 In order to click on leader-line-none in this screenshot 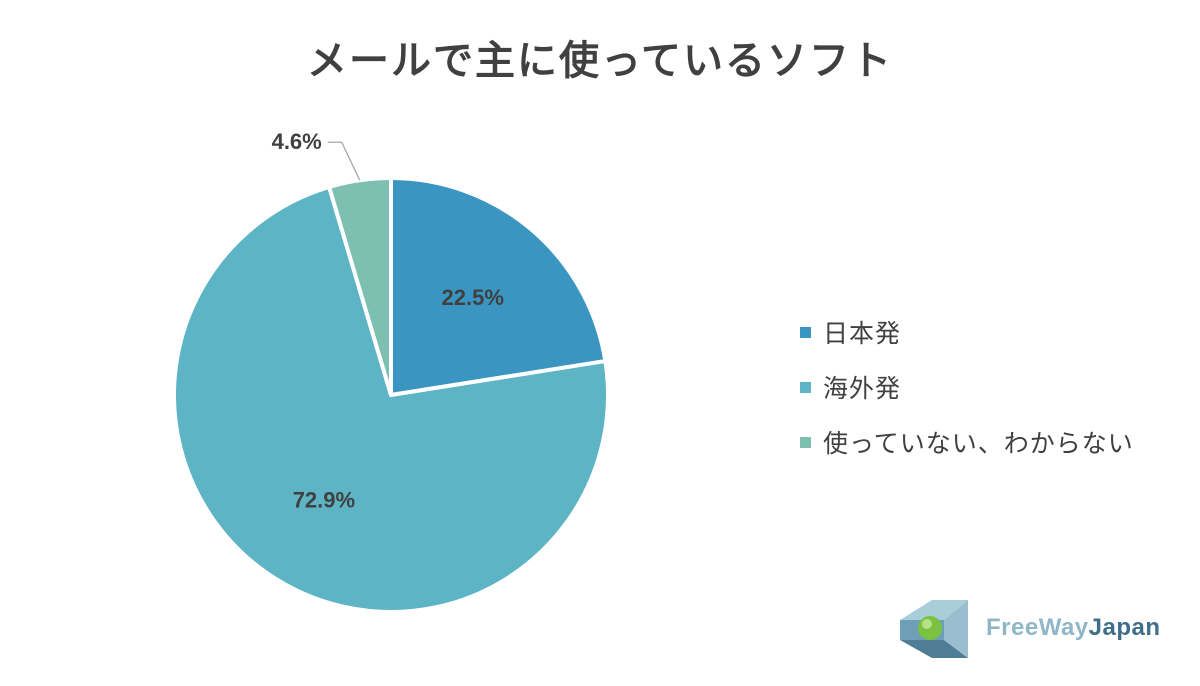, I will do `click(344, 161)`.